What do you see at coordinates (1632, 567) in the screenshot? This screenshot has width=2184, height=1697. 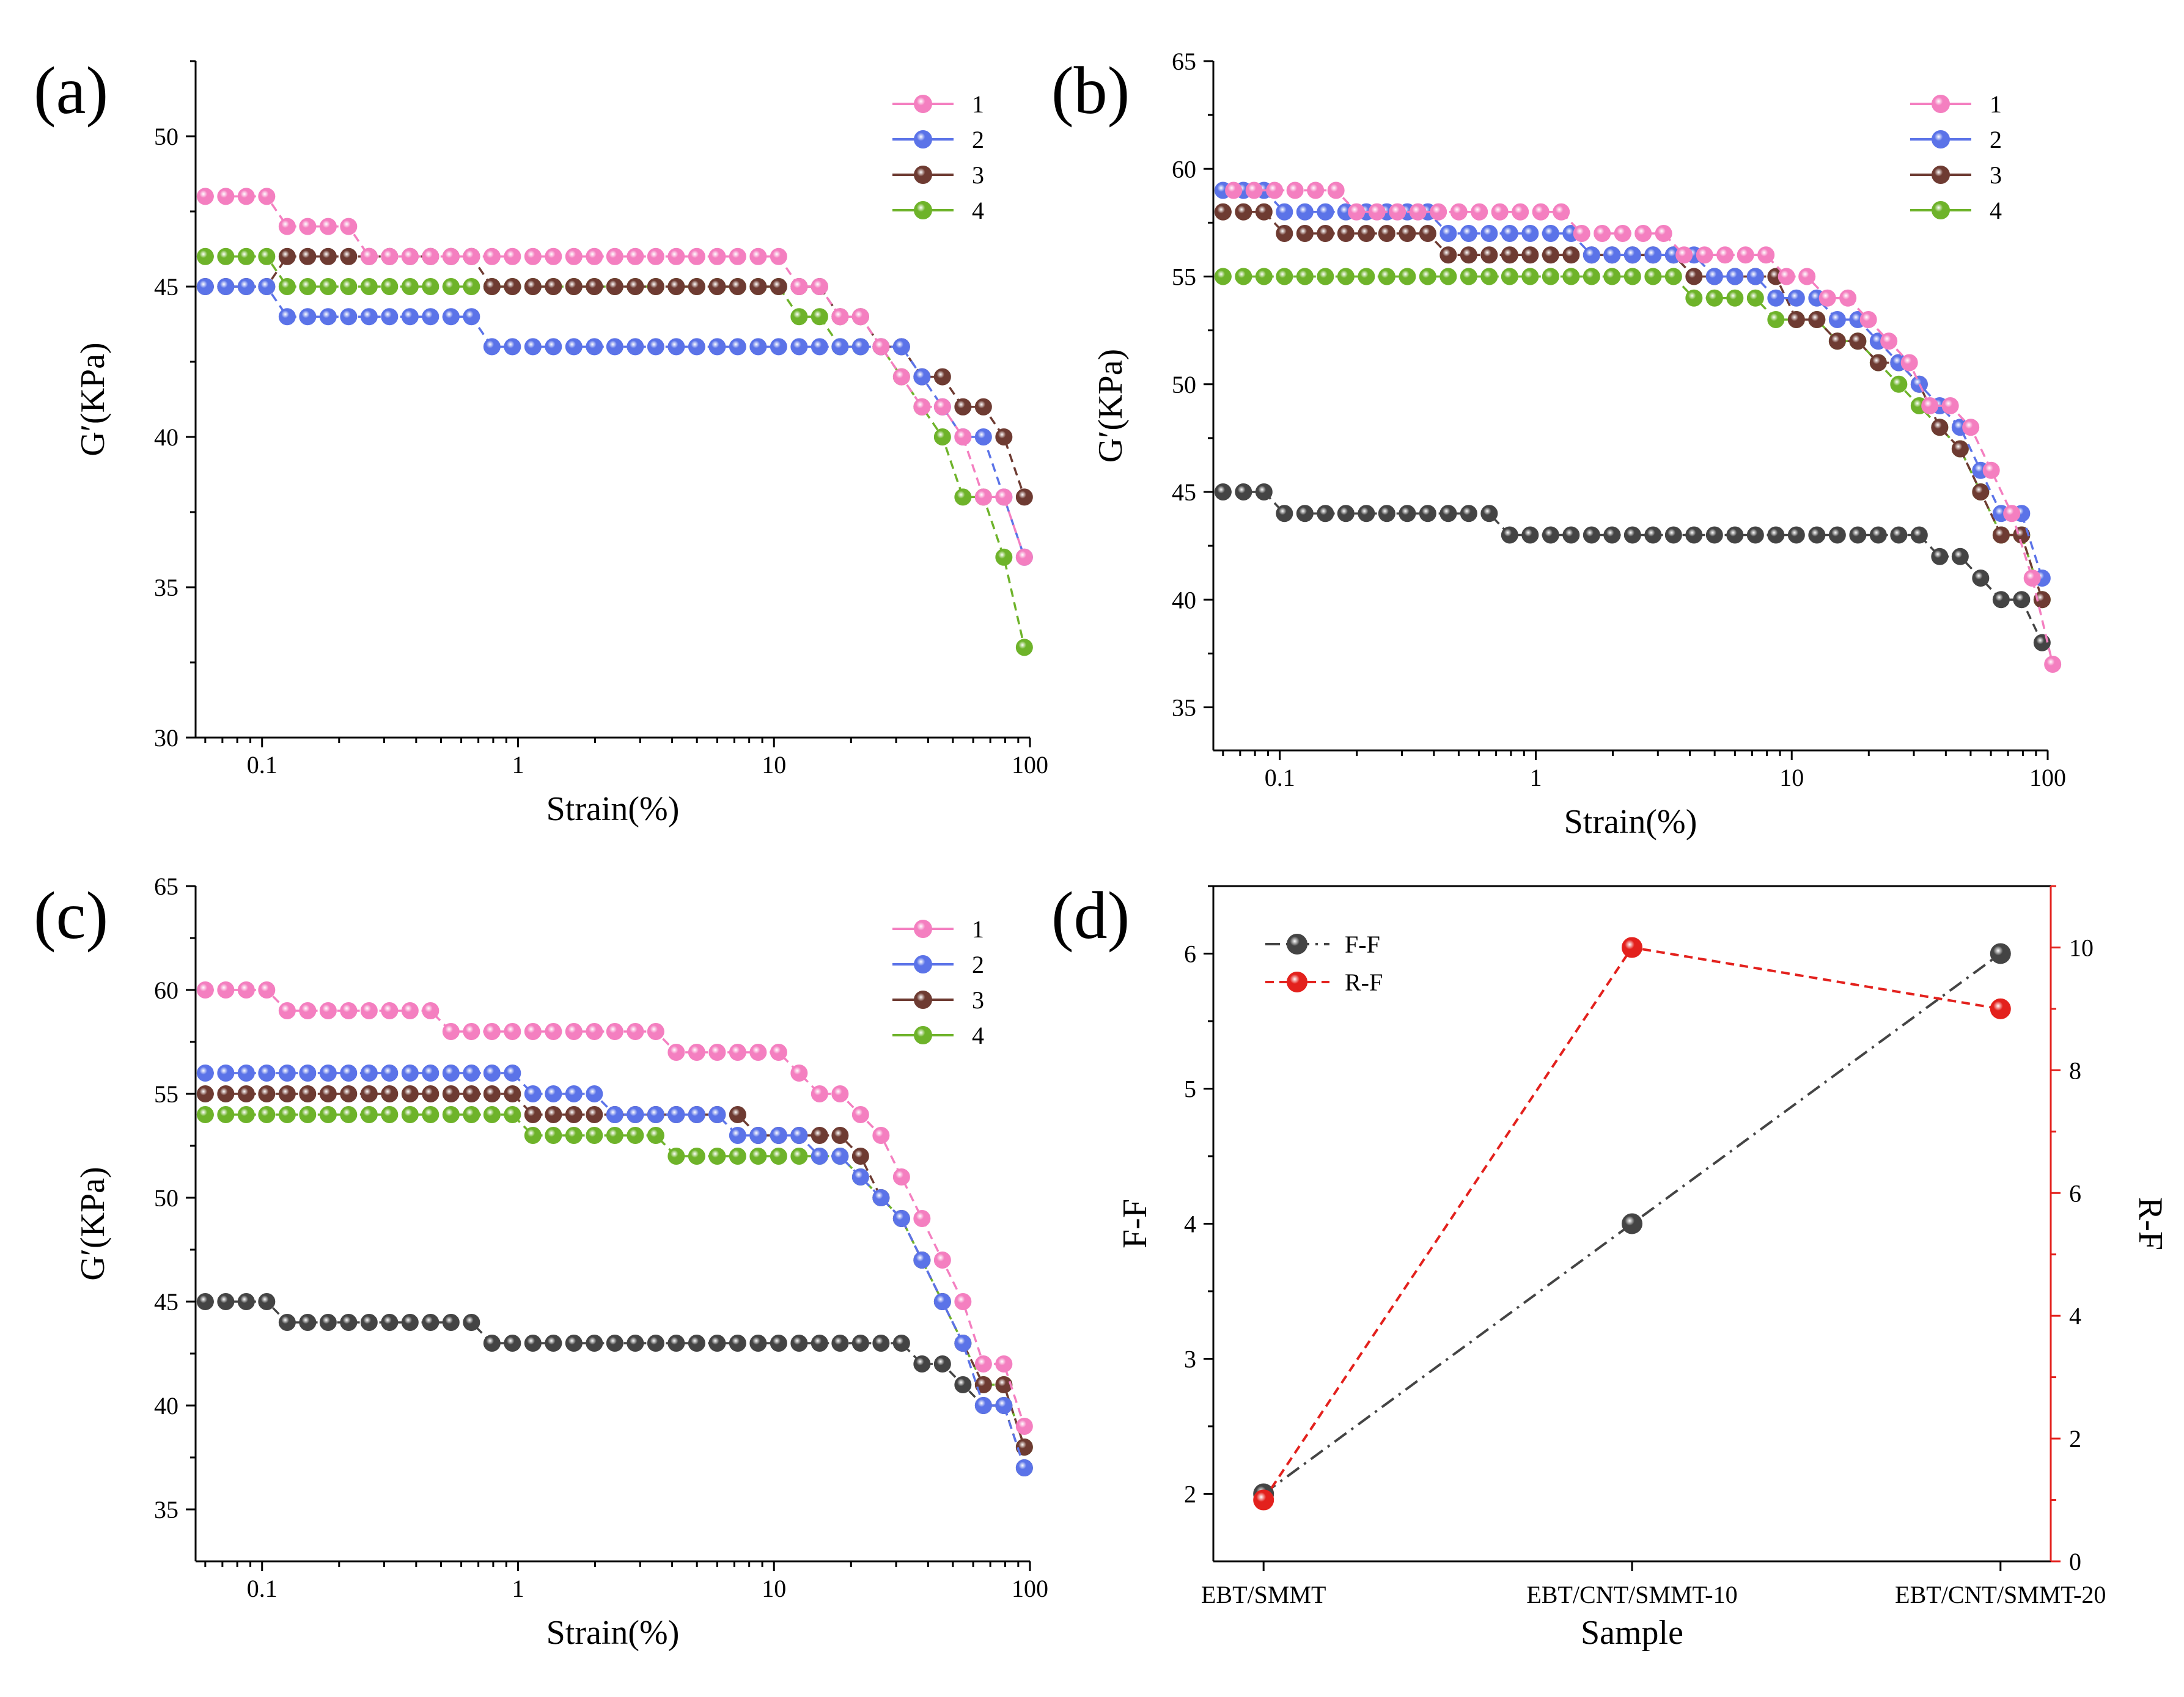 I see `series-reference` at bounding box center [1632, 567].